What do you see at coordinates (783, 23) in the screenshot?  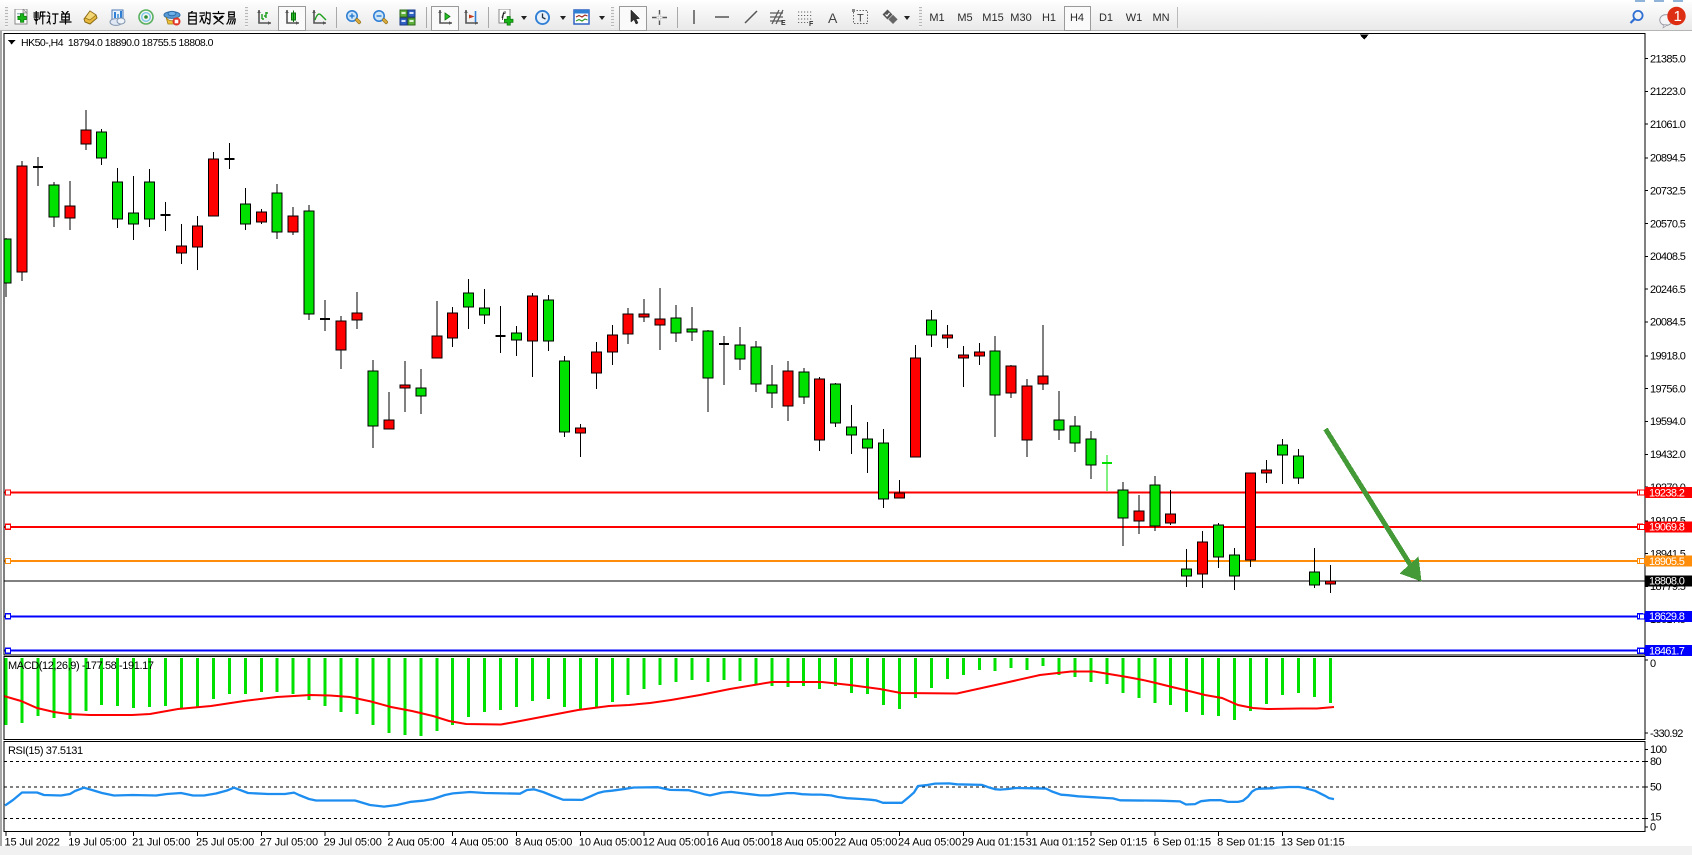 I see `svg-text: E` at bounding box center [783, 23].